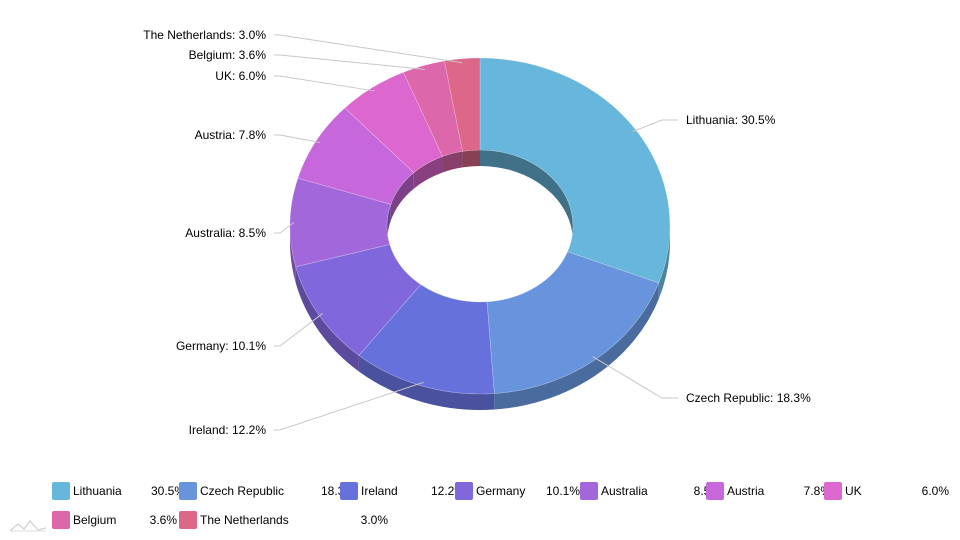 The height and width of the screenshot is (540, 960). Describe the element at coordinates (356, 156) in the screenshot. I see `slice-austria` at that location.